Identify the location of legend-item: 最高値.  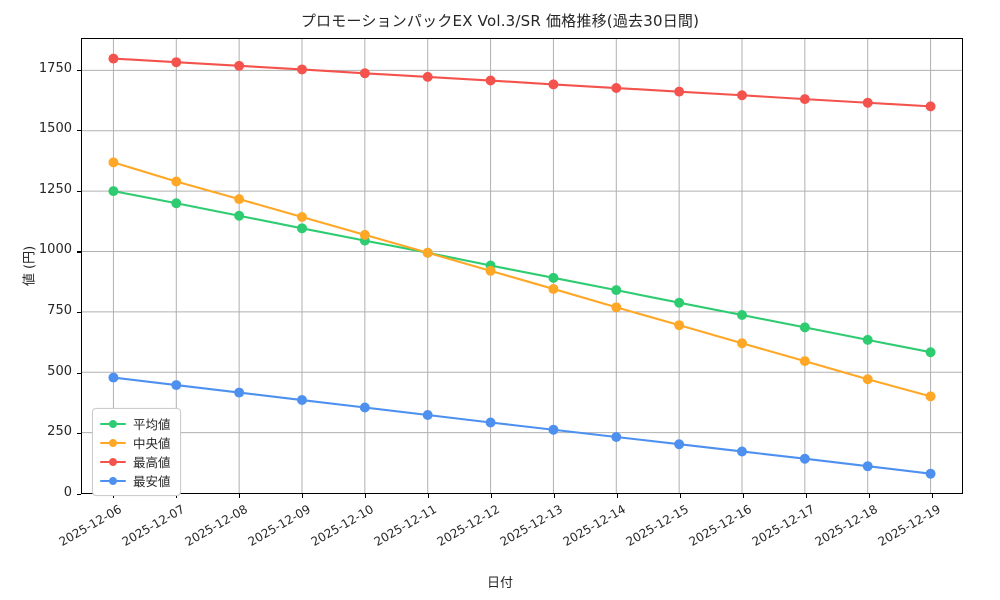
(135, 461).